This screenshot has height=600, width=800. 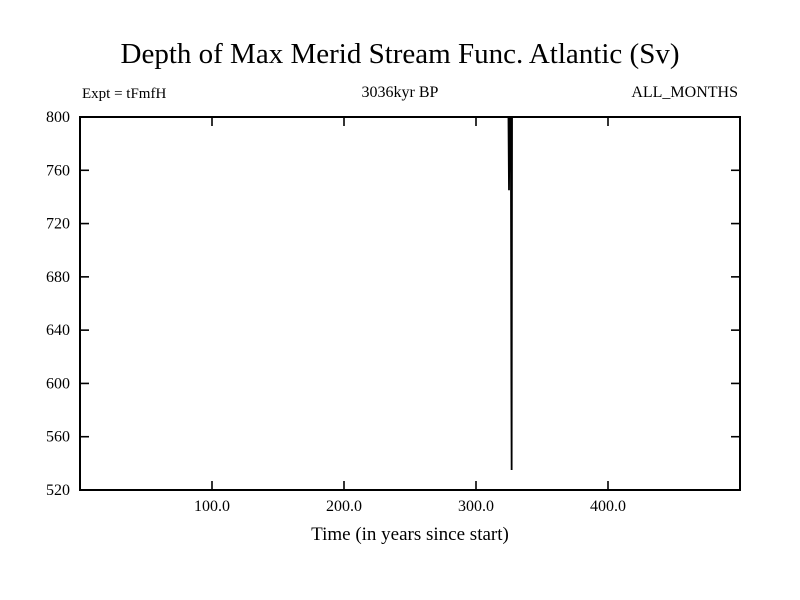 I want to click on tick-label: 760, so click(x=58, y=170).